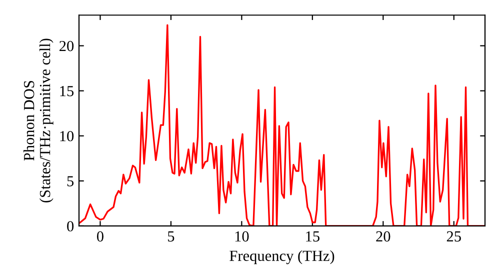 The height and width of the screenshot is (280, 500). I want to click on y-axis-title: Phonon DOS (States/THz·primitive cell), so click(38, 120).